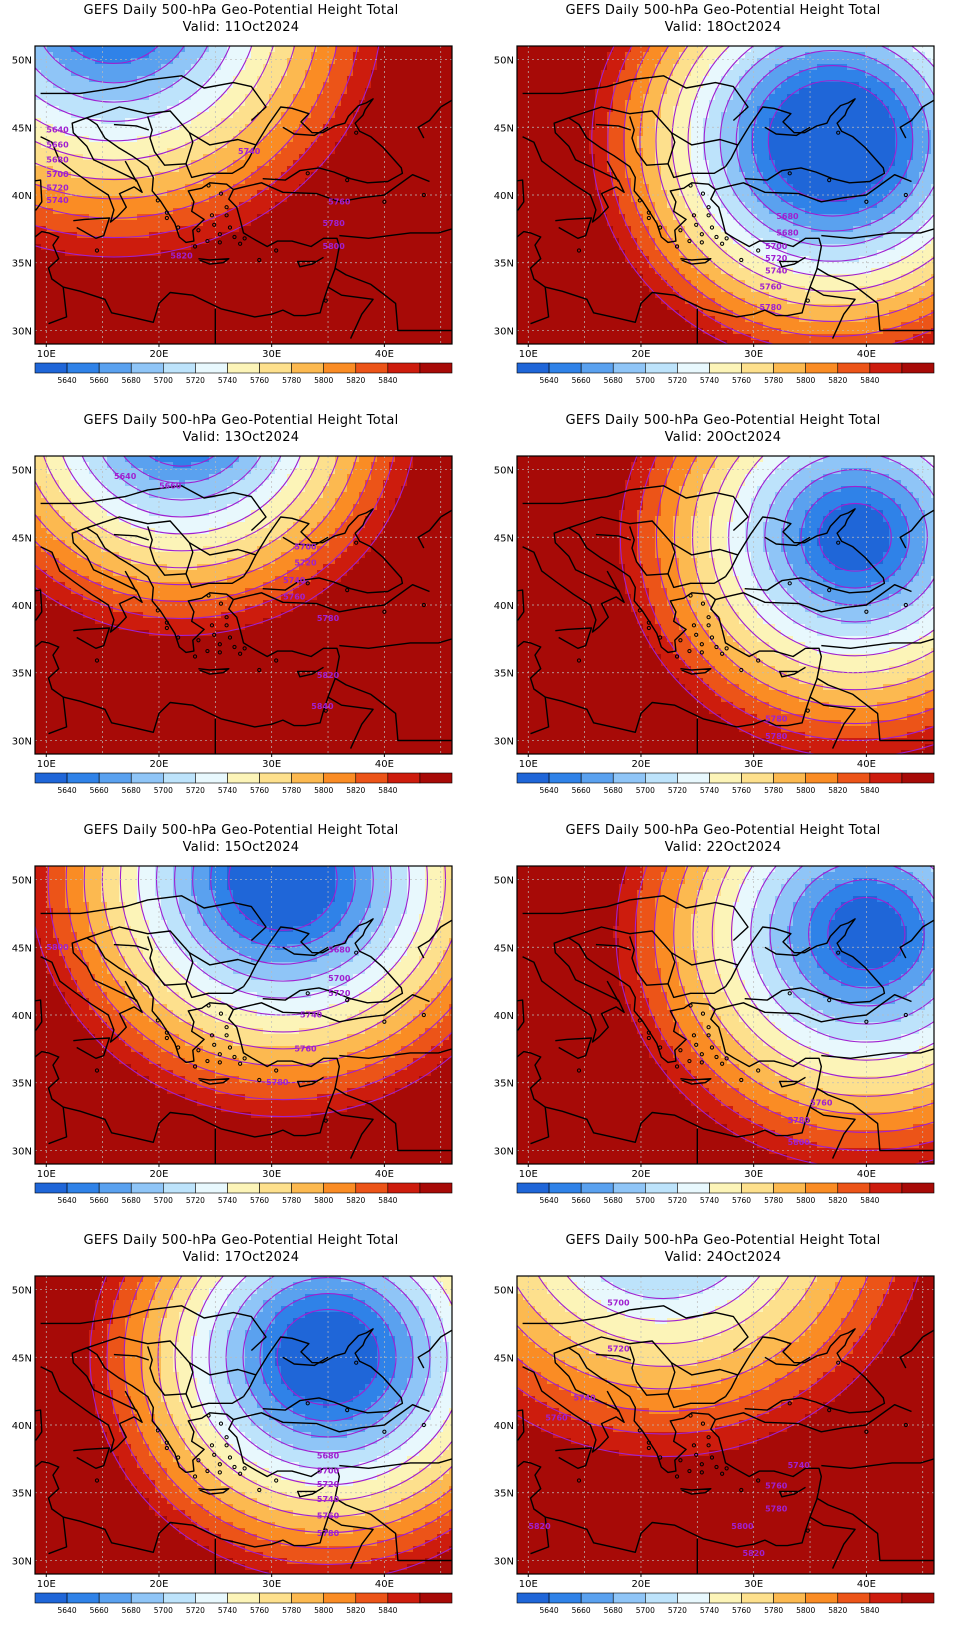 The width and height of the screenshot is (964, 1644). I want to click on colorbar-label: 5700, so click(163, 1610).